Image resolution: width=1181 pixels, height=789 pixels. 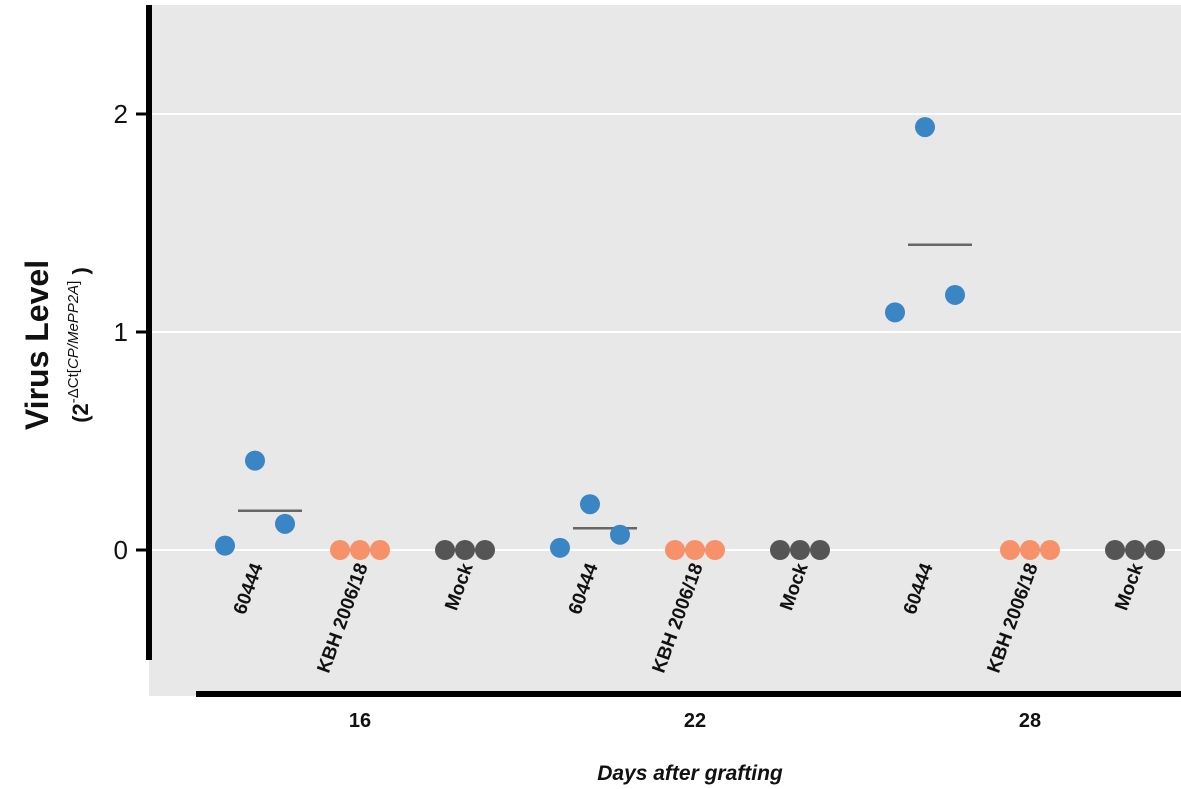 I want to click on y-tick-label: 2, so click(x=121, y=114).